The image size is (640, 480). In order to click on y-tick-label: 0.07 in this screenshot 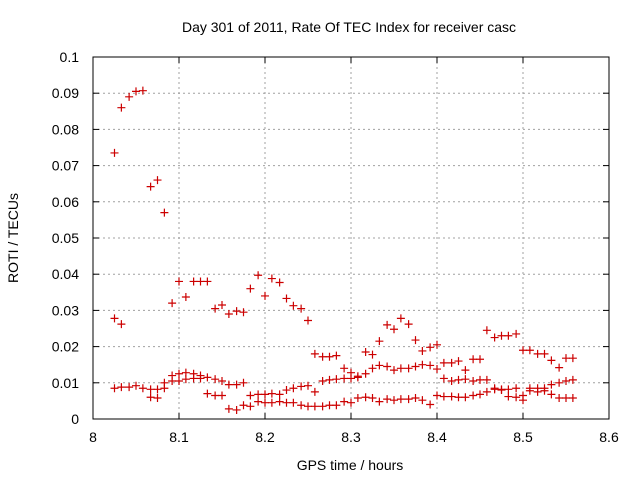, I will do `click(65, 166)`.